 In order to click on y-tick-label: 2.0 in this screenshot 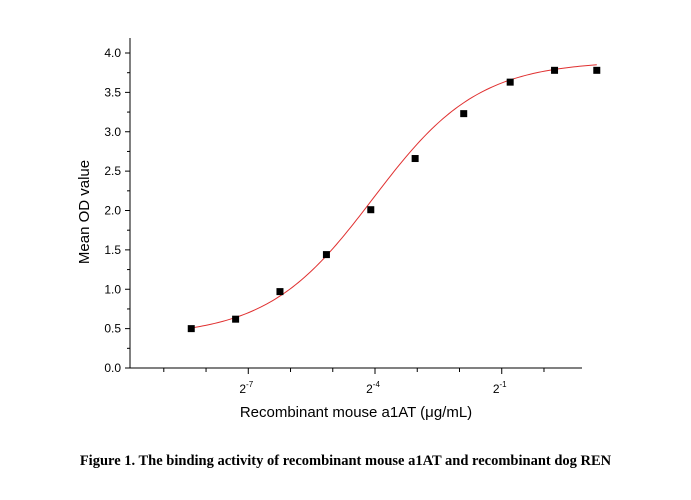, I will do `click(112, 211)`.